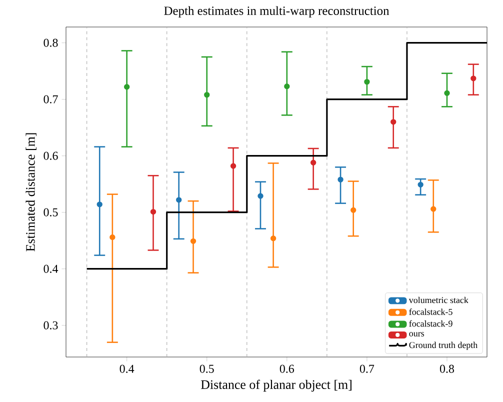  I want to click on y-tick-label: 0.6, so click(51, 156).